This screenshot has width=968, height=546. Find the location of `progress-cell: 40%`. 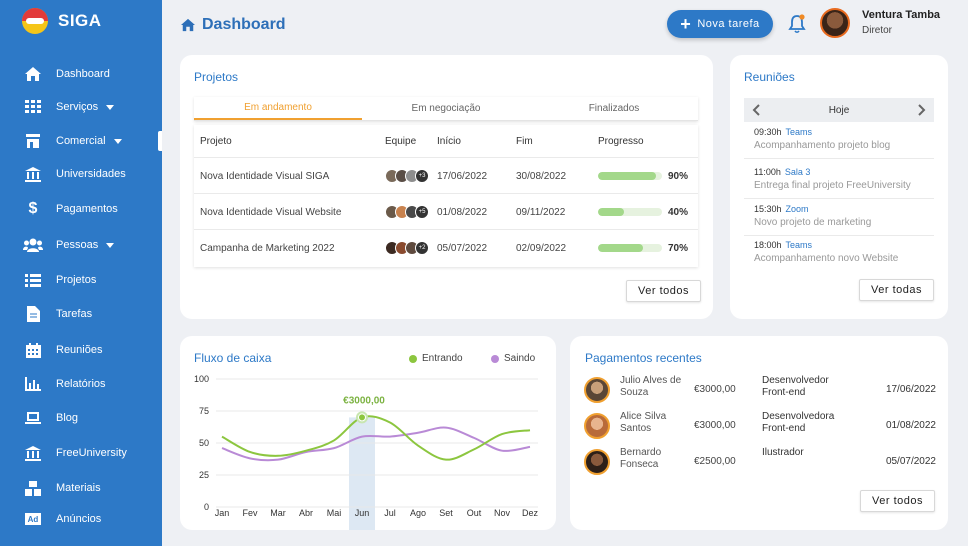

progress-cell: 40% is located at coordinates (643, 212).